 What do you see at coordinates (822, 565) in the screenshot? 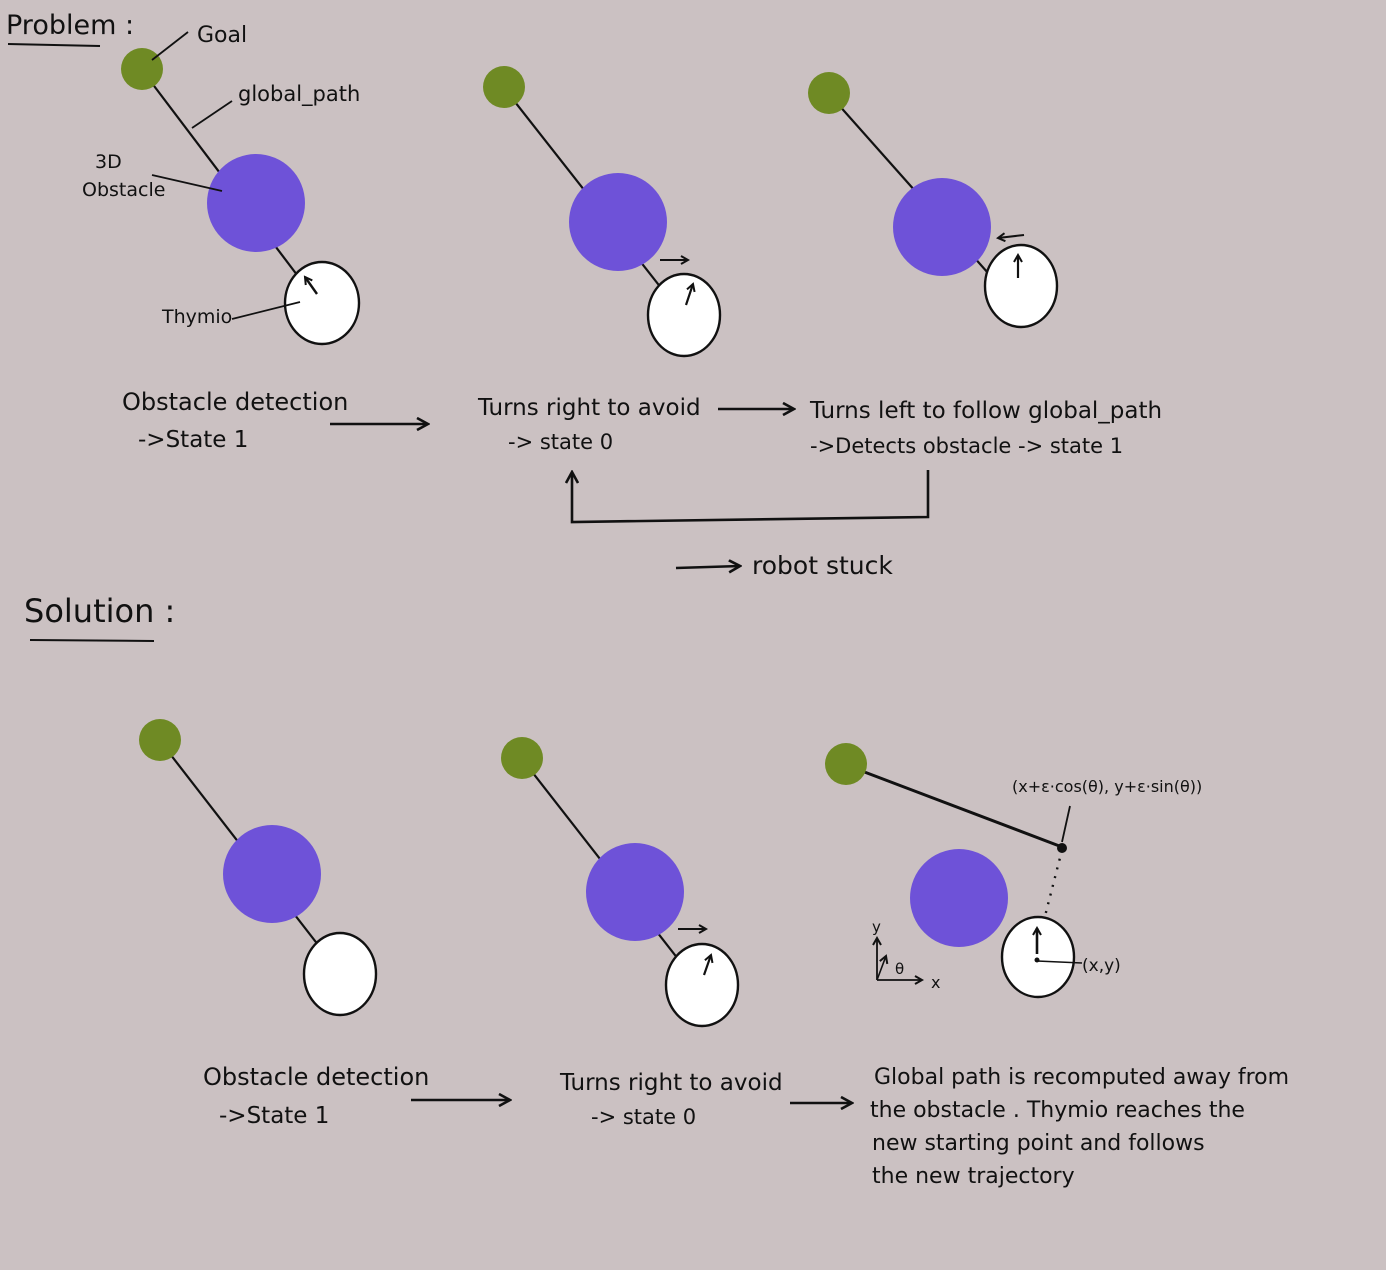
I see `robot-stuck-label: robot stuck` at bounding box center [822, 565].